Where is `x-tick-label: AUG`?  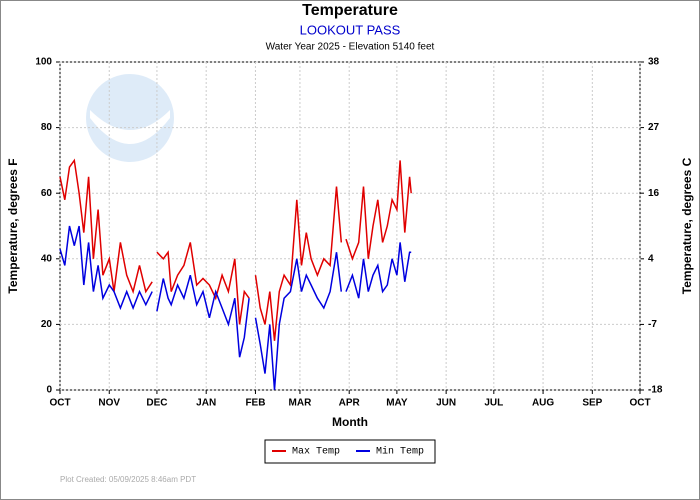
x-tick-label: AUG is located at coordinates (543, 403).